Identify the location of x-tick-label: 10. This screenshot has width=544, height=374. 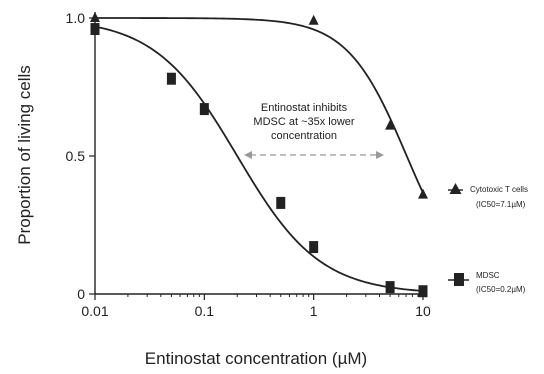
(423, 311).